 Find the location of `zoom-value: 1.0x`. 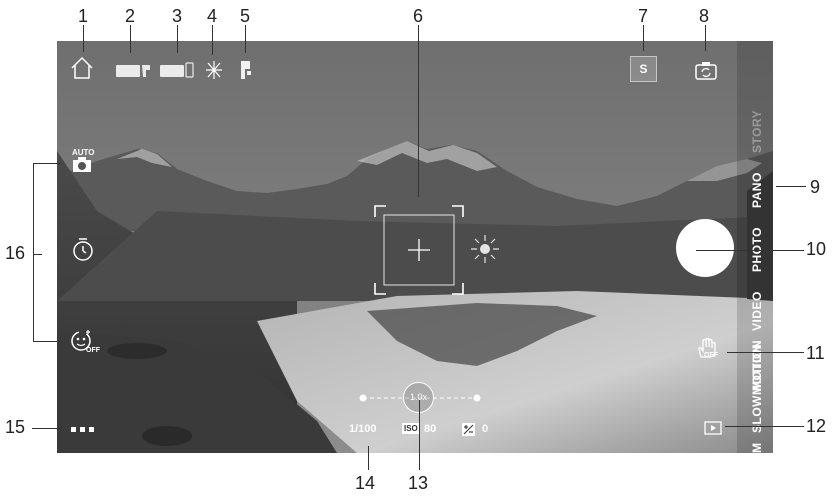

zoom-value: 1.0x is located at coordinates (418, 397).